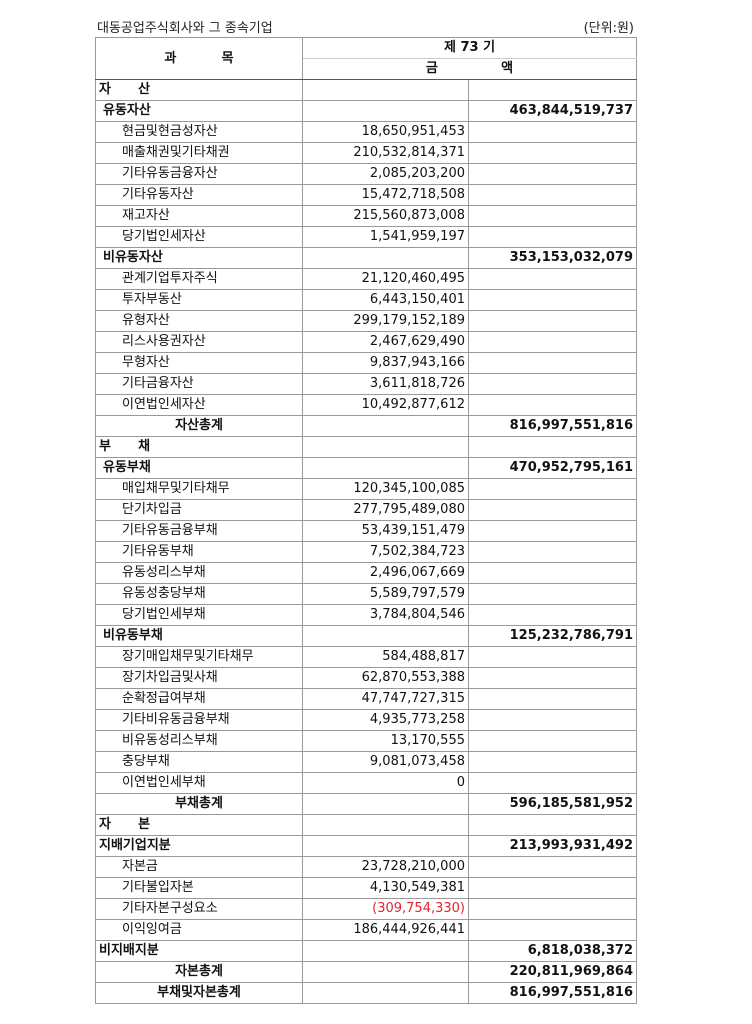 Image resolution: width=752 pixels, height=1024 pixels. What do you see at coordinates (385, 132) in the screenshot?
I see `item-amount: 18,650,951,453` at bounding box center [385, 132].